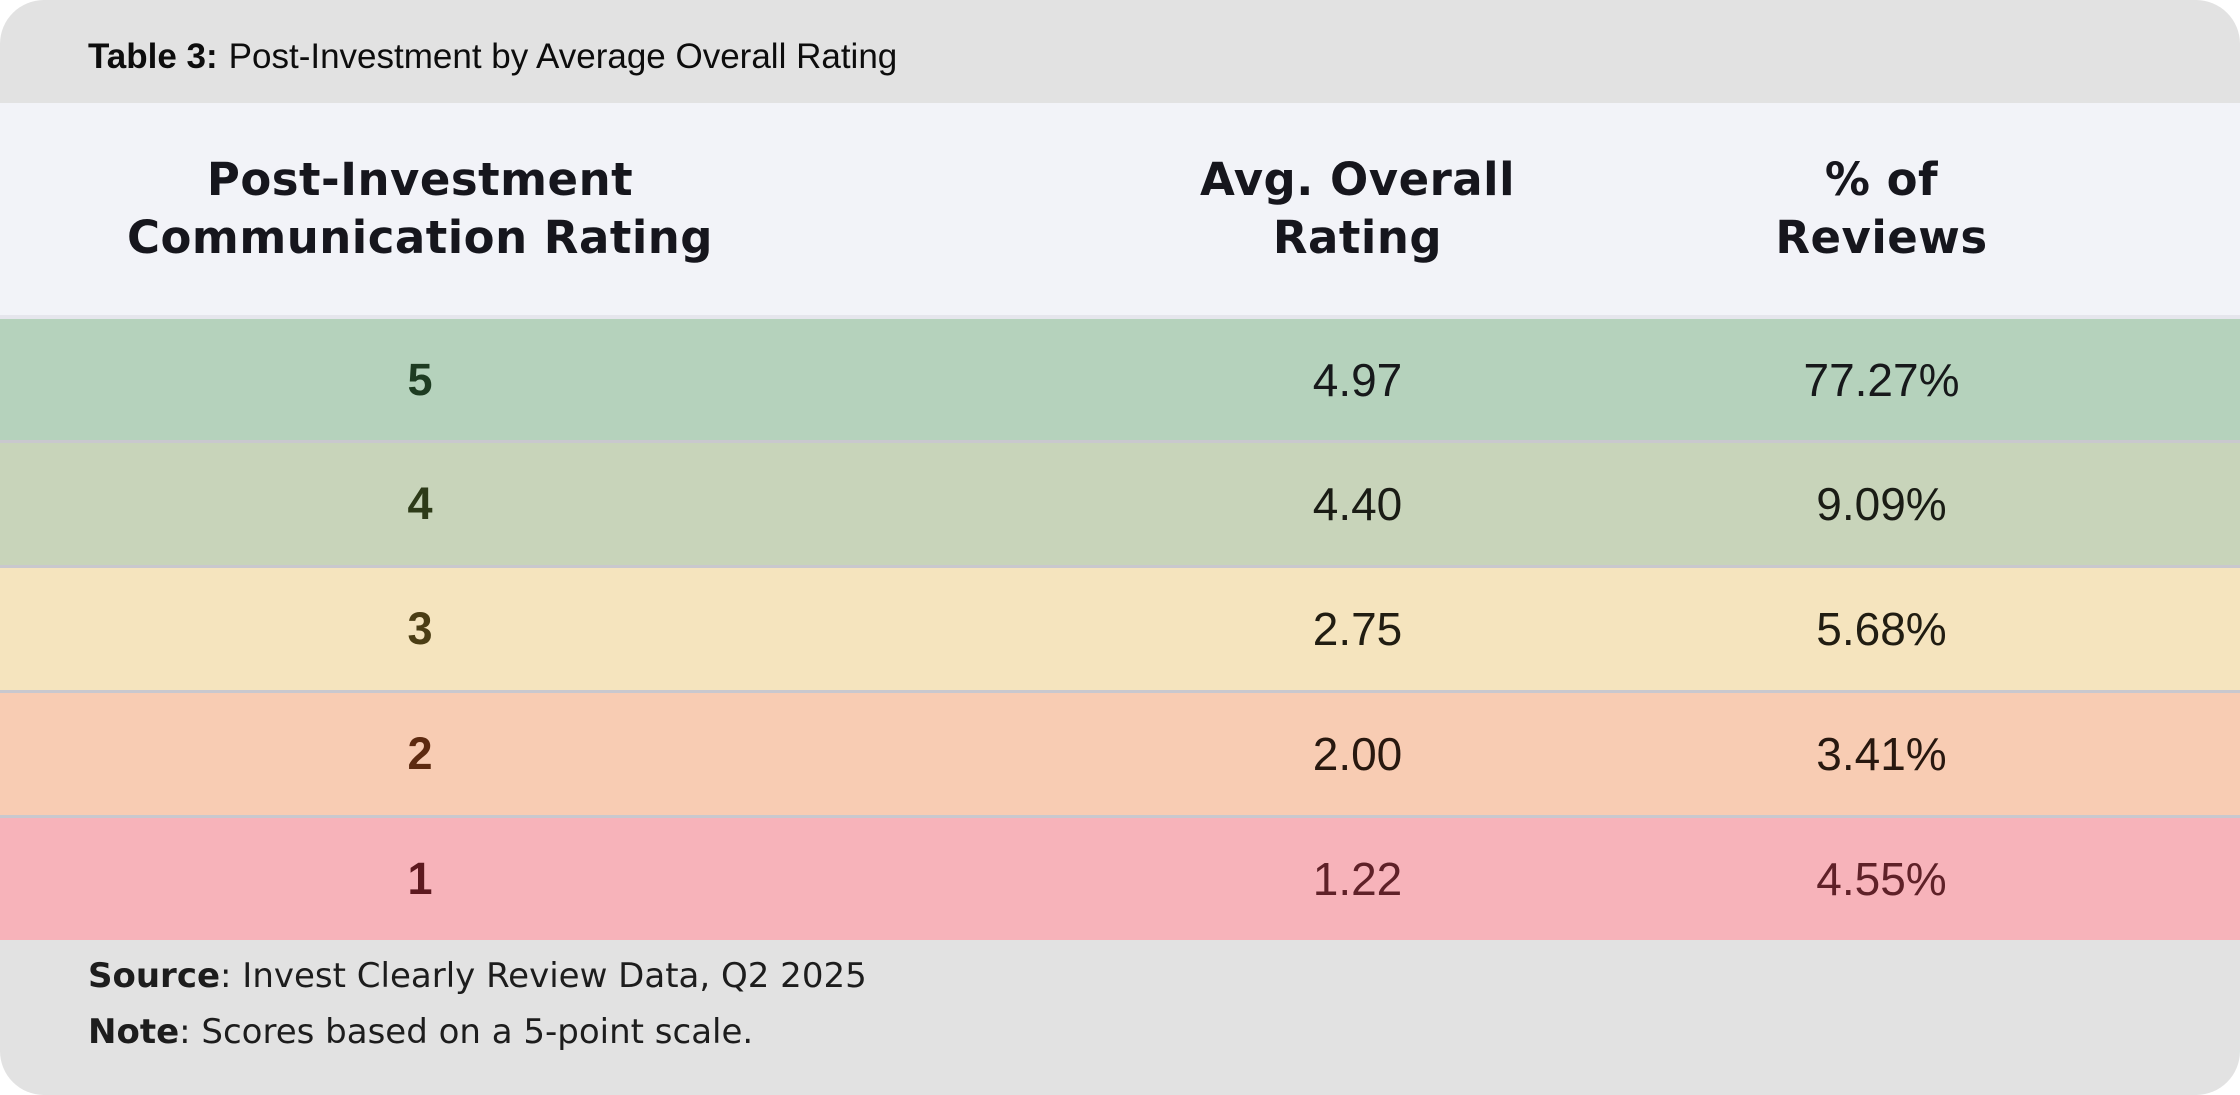 The height and width of the screenshot is (1095, 2240). I want to click on avg-overall-value: 2.75, so click(1357, 629).